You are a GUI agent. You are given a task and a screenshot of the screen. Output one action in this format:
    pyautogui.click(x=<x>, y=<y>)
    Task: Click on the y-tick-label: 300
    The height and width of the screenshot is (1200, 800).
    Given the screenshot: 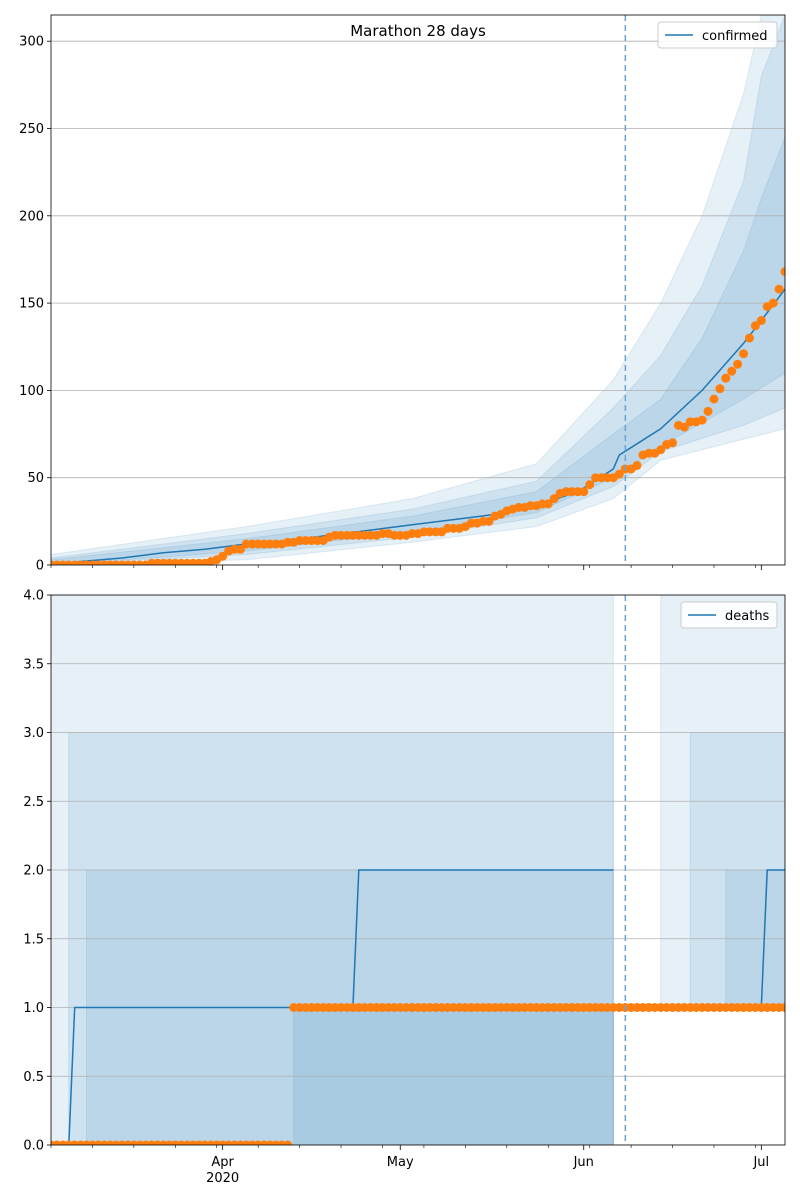 What is the action you would take?
    pyautogui.click(x=31, y=42)
    